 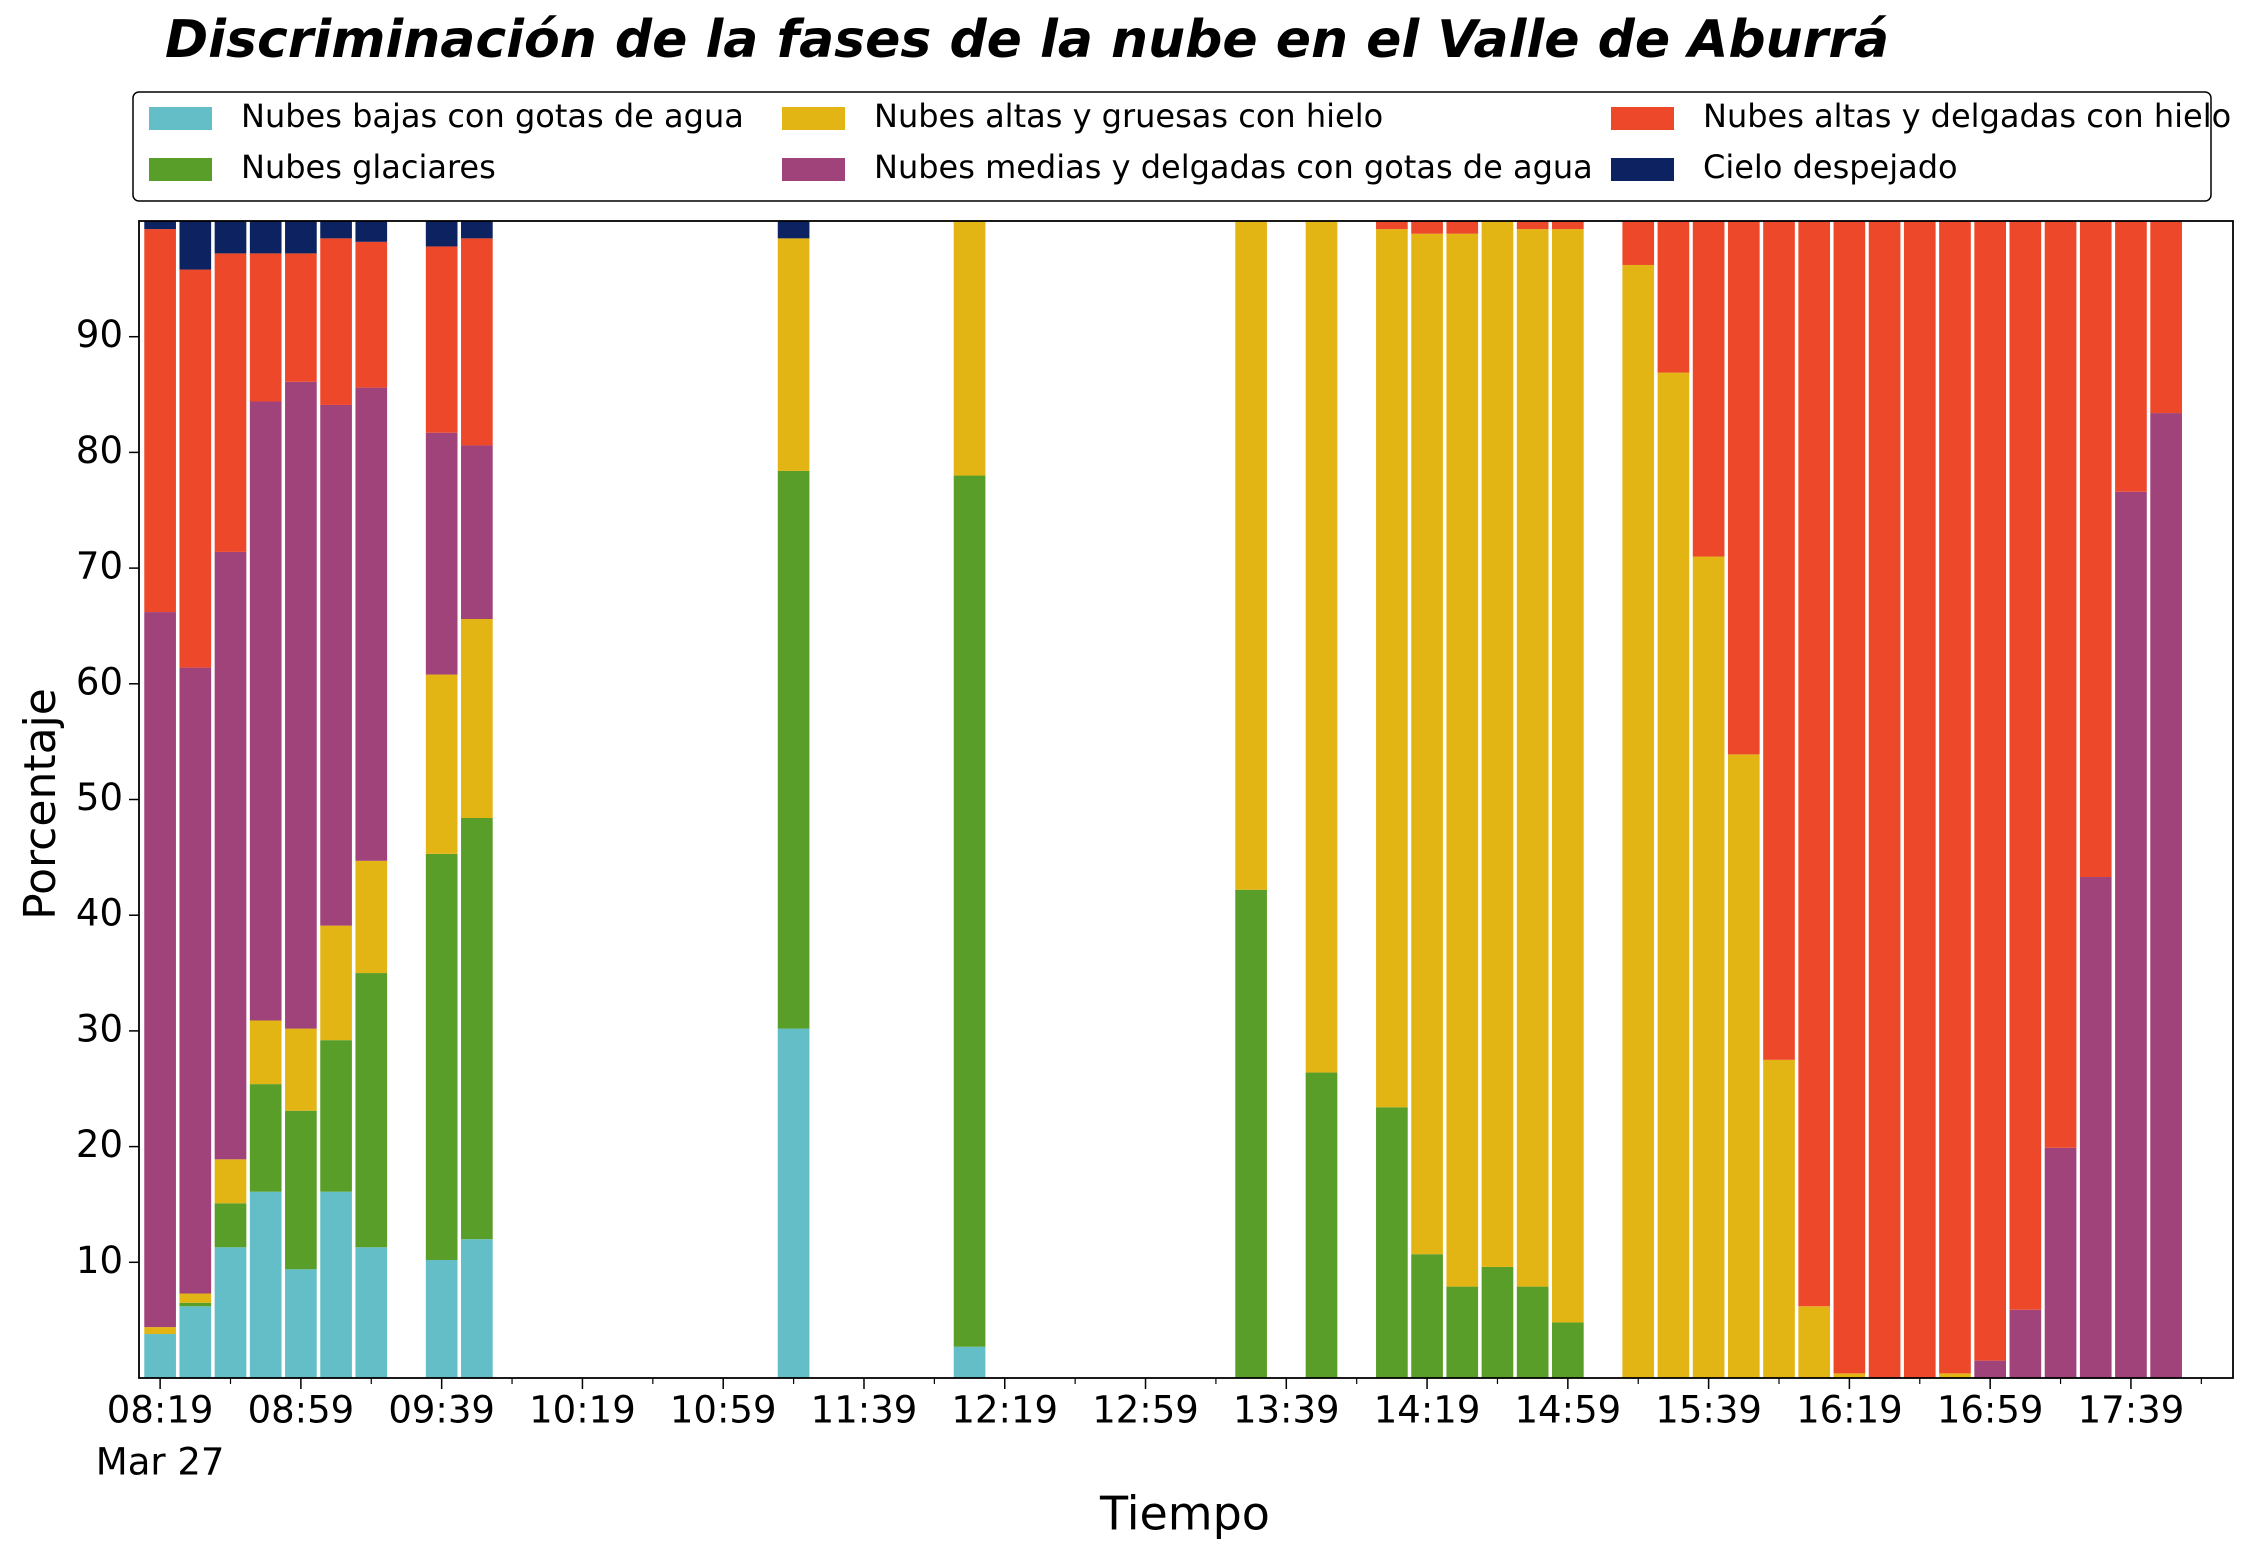 What do you see at coordinates (1830, 167) in the screenshot?
I see `legend-label: Cielo despejado` at bounding box center [1830, 167].